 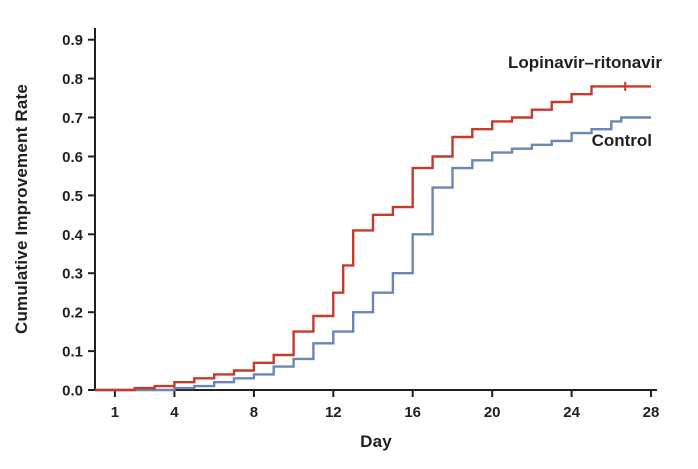 What do you see at coordinates (651, 412) in the screenshot?
I see `x-tick-label: 28` at bounding box center [651, 412].